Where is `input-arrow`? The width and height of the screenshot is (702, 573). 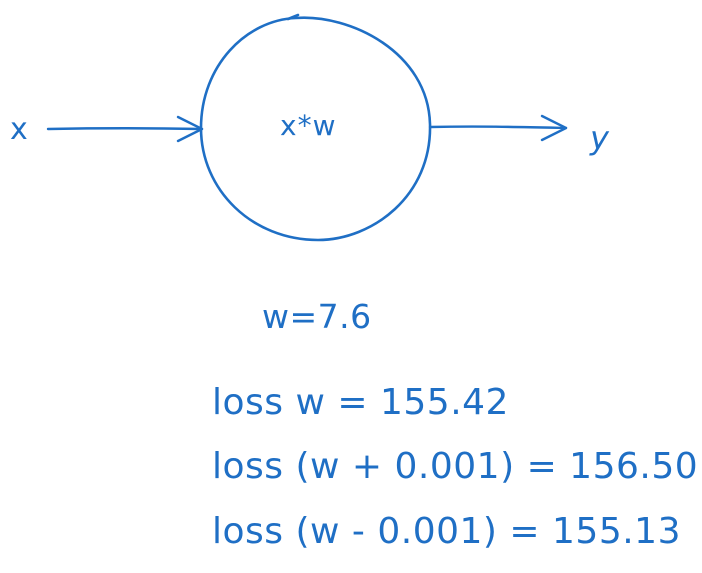 input-arrow is located at coordinates (125, 129).